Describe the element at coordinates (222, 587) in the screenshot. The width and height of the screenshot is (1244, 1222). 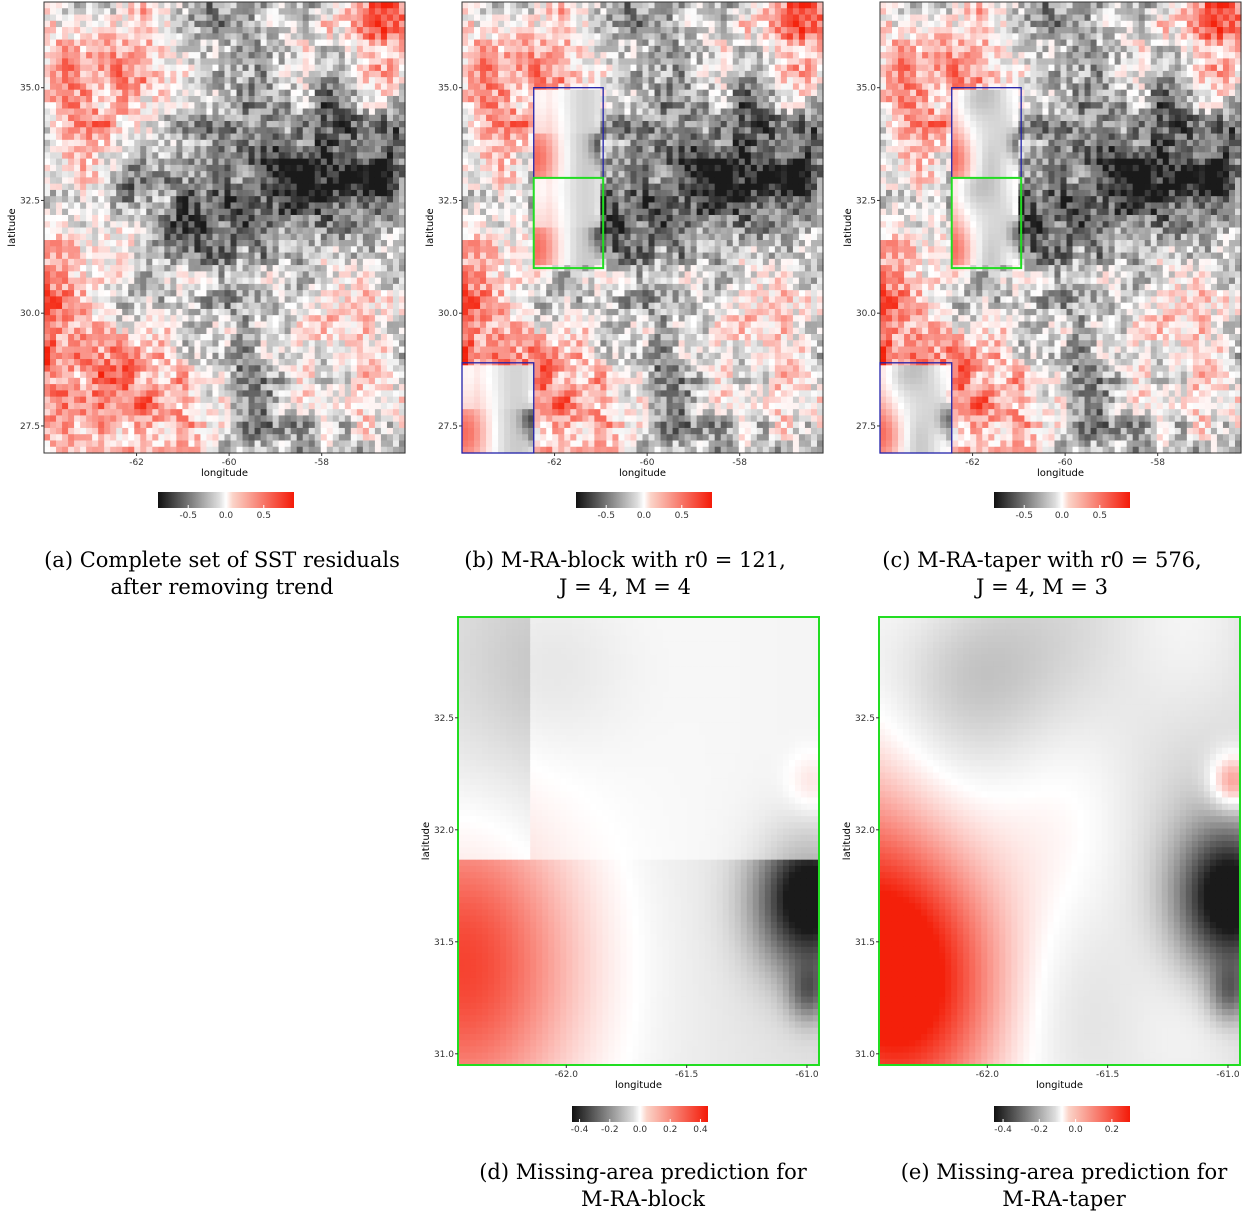
I see `caption-line: after removing trend` at that location.